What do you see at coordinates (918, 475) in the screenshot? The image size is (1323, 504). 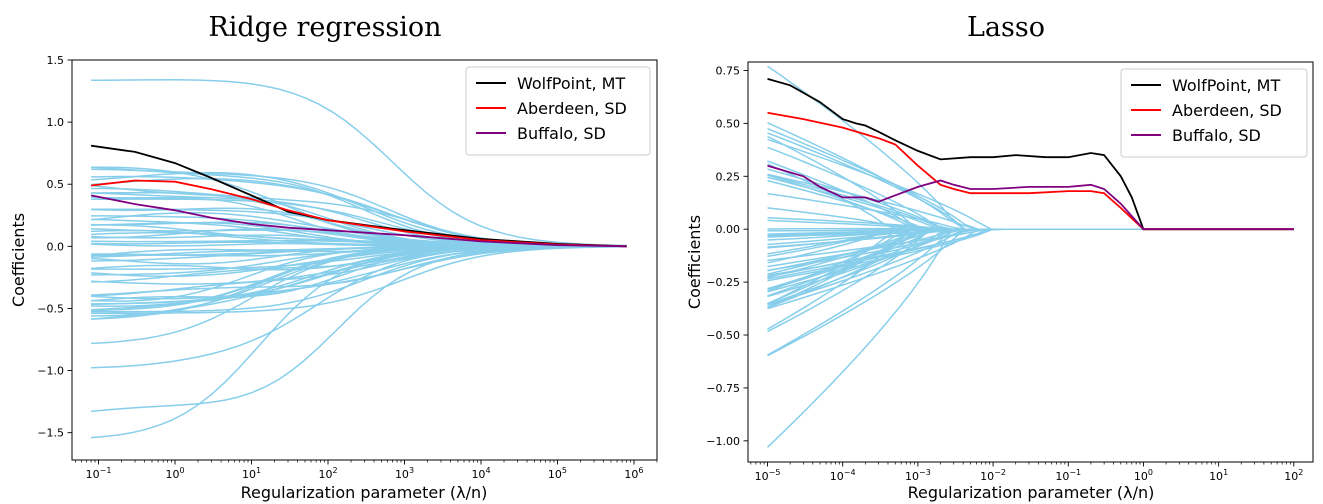 I see `lasso-x-tick-label: 10⁻³` at bounding box center [918, 475].